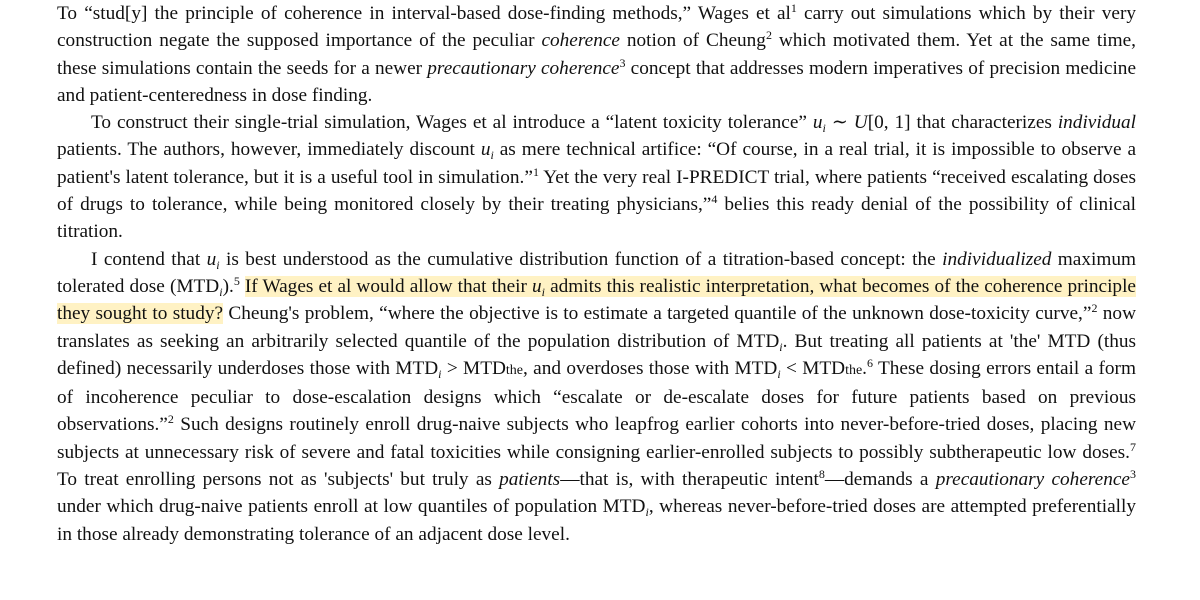 Image resolution: width=1200 pixels, height=600 pixels. I want to click on reference-5: 5, so click(236, 280).